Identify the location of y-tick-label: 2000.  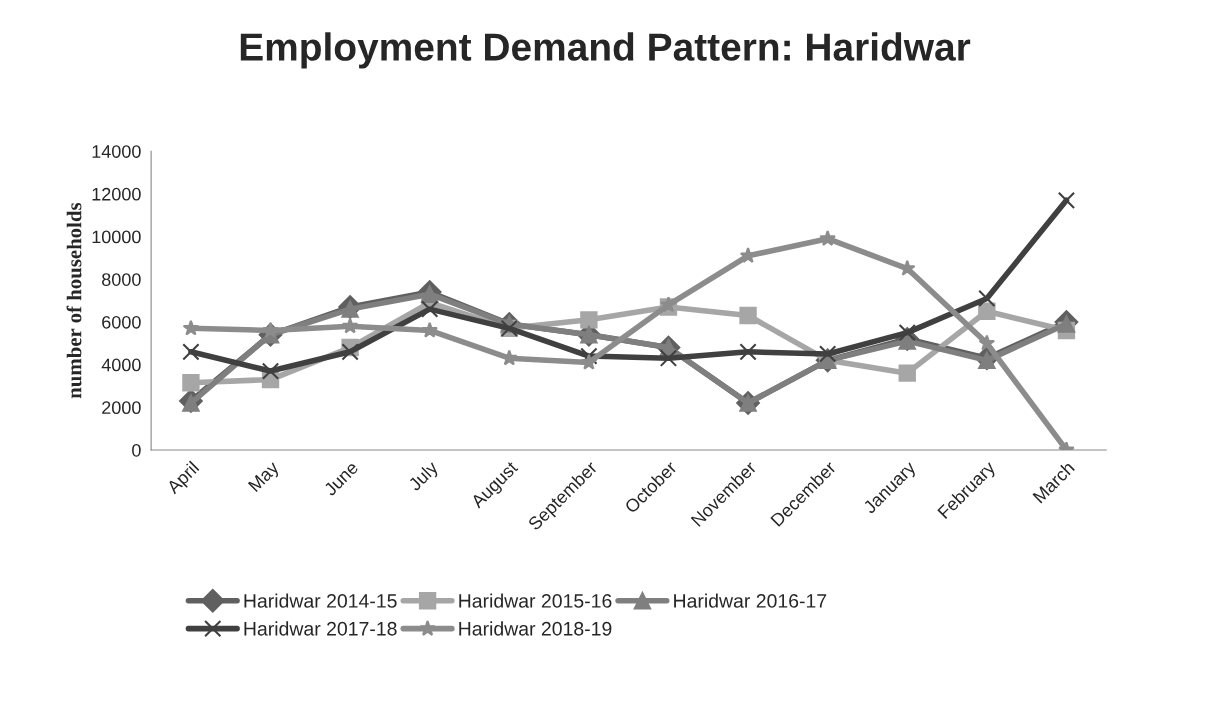
(121, 408).